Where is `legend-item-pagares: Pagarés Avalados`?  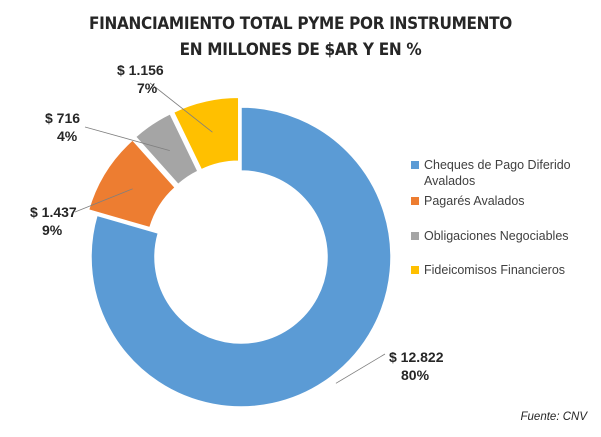 legend-item-pagares: Pagarés Avalados is located at coordinates (468, 201).